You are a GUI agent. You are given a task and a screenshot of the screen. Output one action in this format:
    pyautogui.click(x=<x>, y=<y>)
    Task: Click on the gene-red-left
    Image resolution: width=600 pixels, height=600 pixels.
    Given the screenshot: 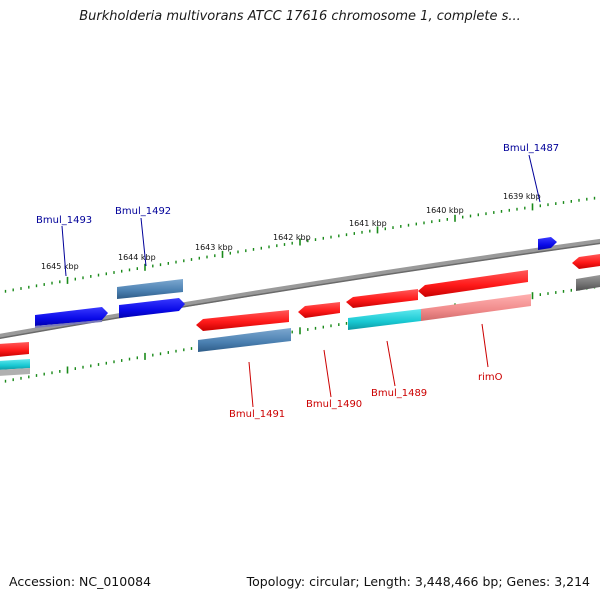 What is the action you would take?
    pyautogui.click(x=14, y=349)
    